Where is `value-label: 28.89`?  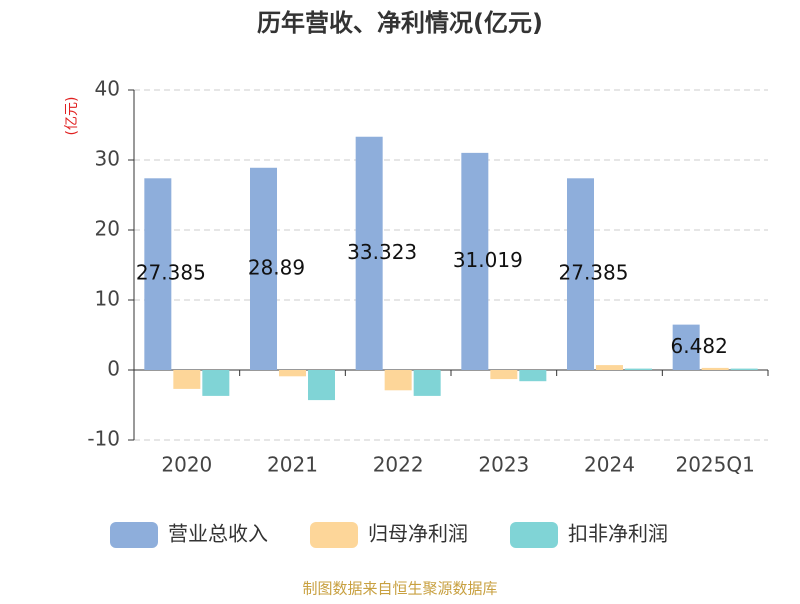 value-label: 28.89 is located at coordinates (276, 267).